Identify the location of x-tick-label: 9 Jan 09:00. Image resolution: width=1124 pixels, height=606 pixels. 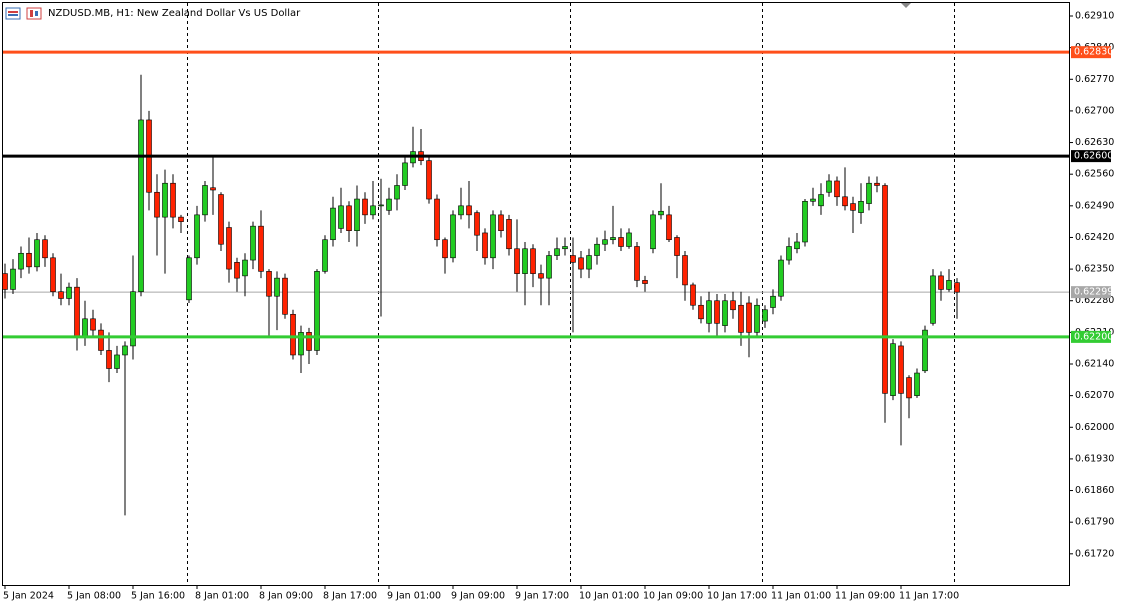
(478, 596).